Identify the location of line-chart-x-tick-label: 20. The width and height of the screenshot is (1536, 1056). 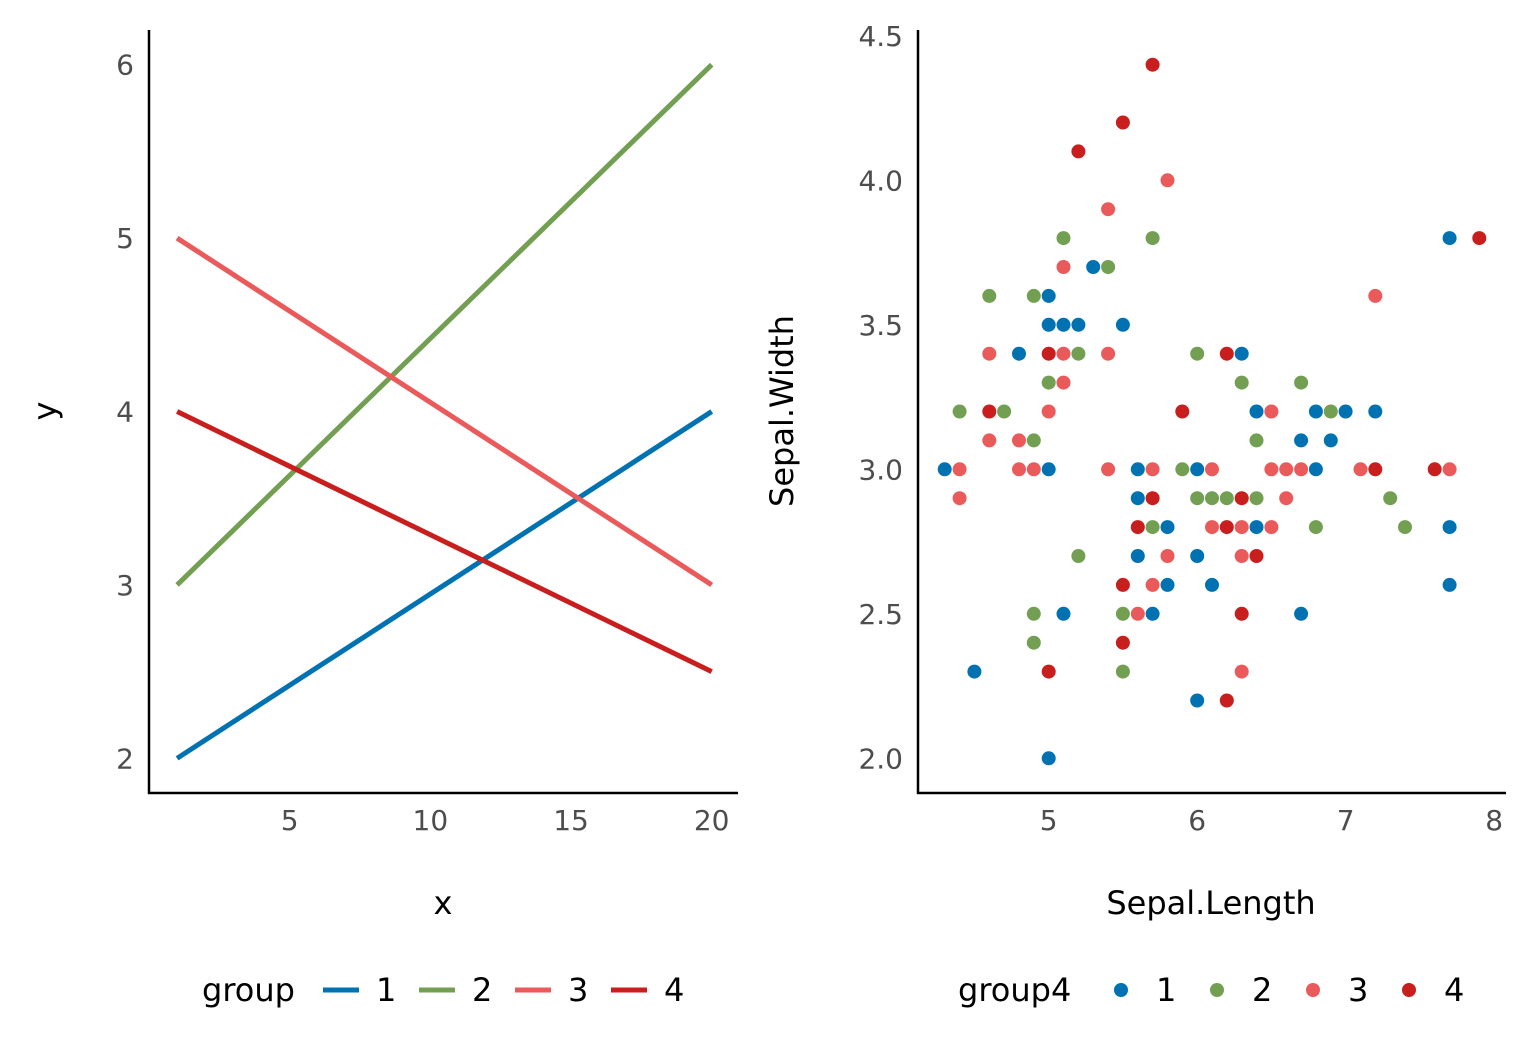
(712, 820).